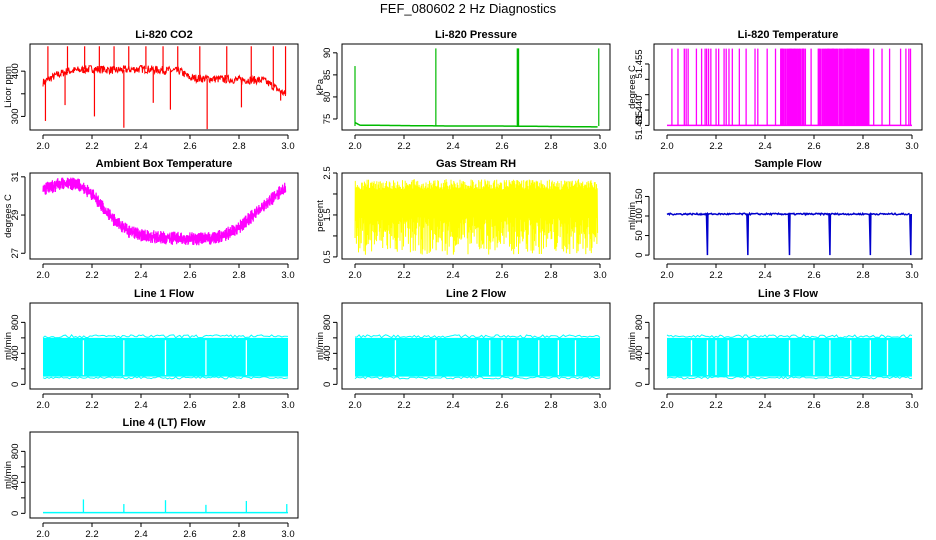 The width and height of the screenshot is (936, 540). Describe the element at coordinates (788, 35) in the screenshot. I see `panel-title: Li-820 Temperature` at that location.